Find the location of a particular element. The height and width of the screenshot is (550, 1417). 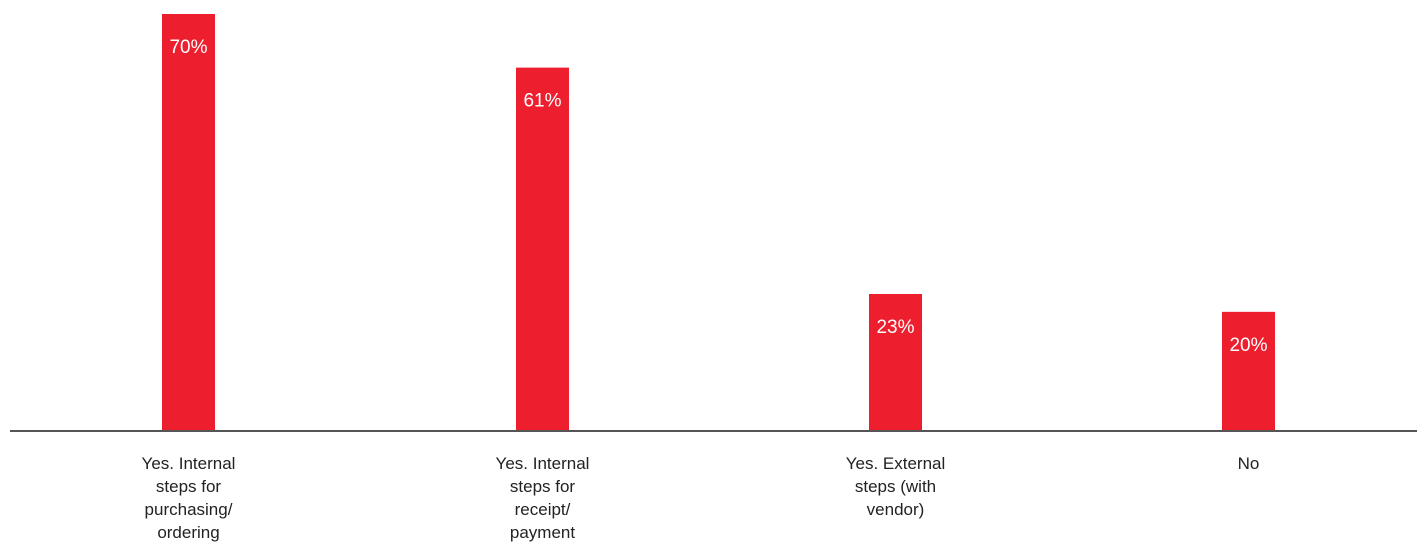

bar-value-label-2: 61% is located at coordinates (542, 101).